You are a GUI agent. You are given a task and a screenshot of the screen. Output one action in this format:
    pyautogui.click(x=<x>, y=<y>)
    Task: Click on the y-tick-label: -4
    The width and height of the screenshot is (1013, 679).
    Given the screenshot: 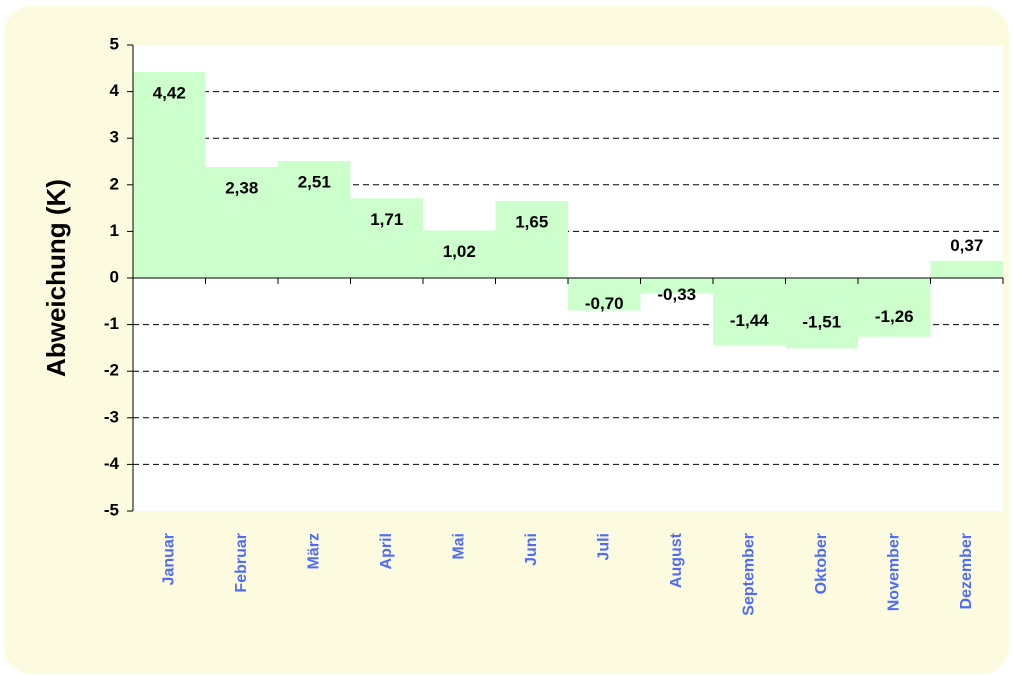 What is the action you would take?
    pyautogui.click(x=112, y=463)
    